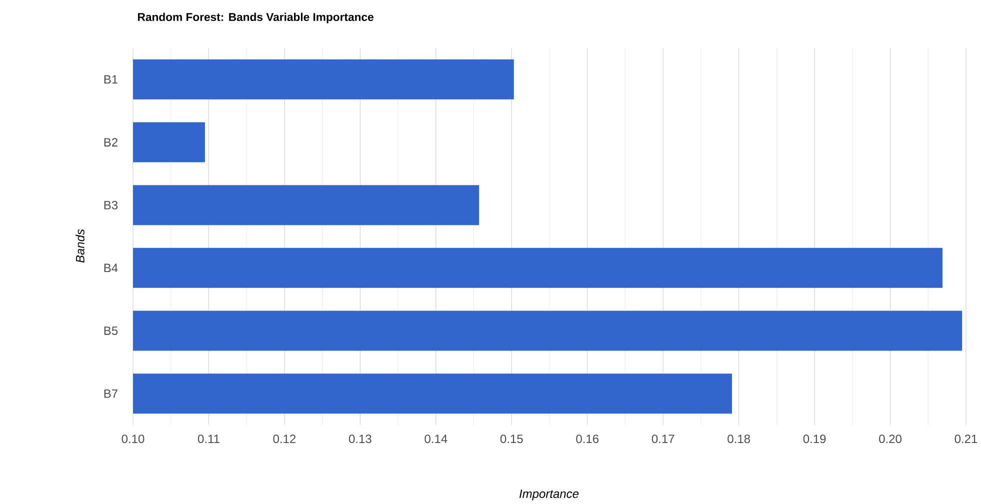  I want to click on y-axis-title: Bands, so click(80, 246).